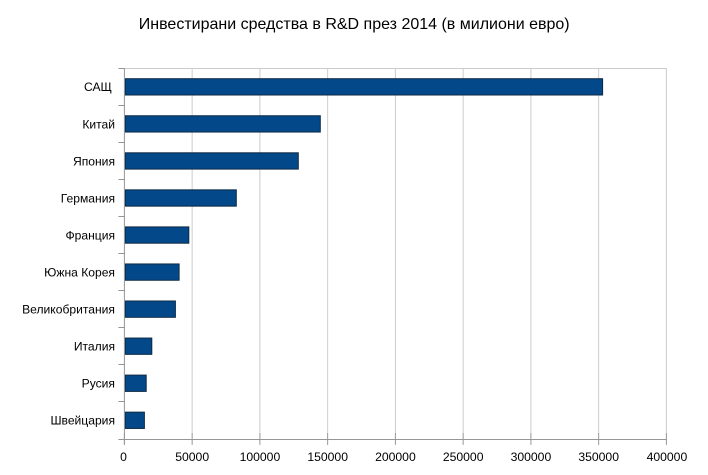 This screenshot has width=708, height=475. I want to click on svg-text: 350000, so click(598, 457).